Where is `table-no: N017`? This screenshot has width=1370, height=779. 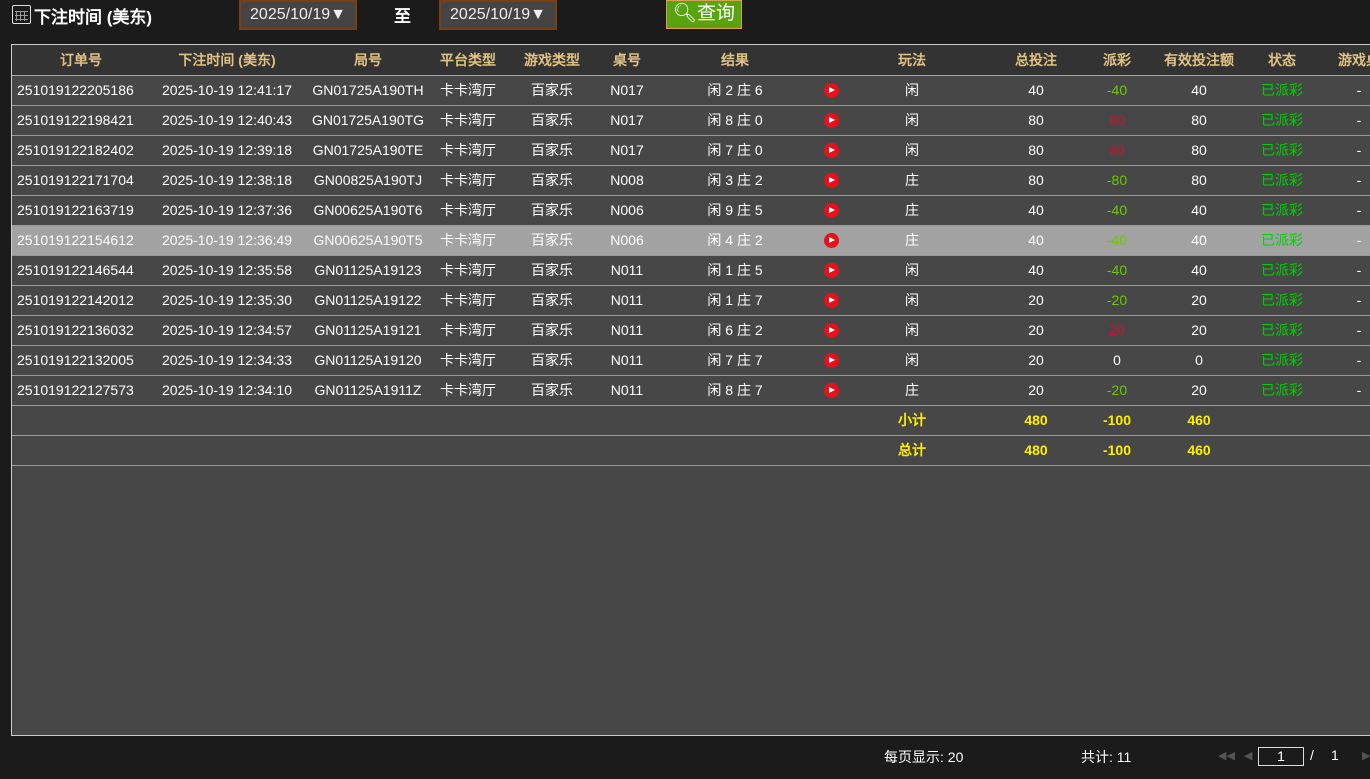
table-no: N017 is located at coordinates (627, 150).